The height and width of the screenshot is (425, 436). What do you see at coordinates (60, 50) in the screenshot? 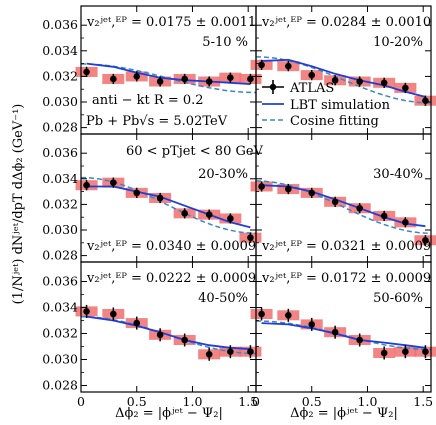
I see `panel-1-ytick-label-3: 0.034` at bounding box center [60, 50].